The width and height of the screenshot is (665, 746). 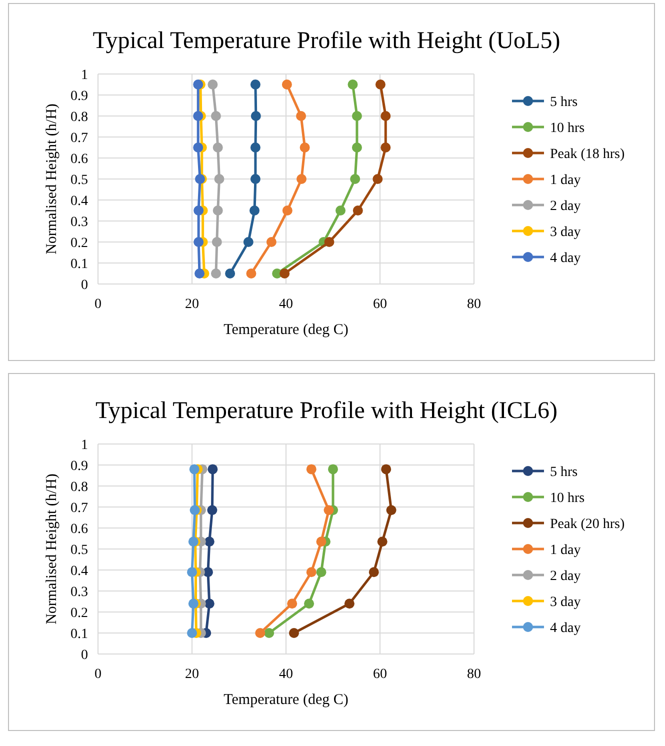 What do you see at coordinates (79, 592) in the screenshot?
I see `y-tick-label: 0.3` at bounding box center [79, 592].